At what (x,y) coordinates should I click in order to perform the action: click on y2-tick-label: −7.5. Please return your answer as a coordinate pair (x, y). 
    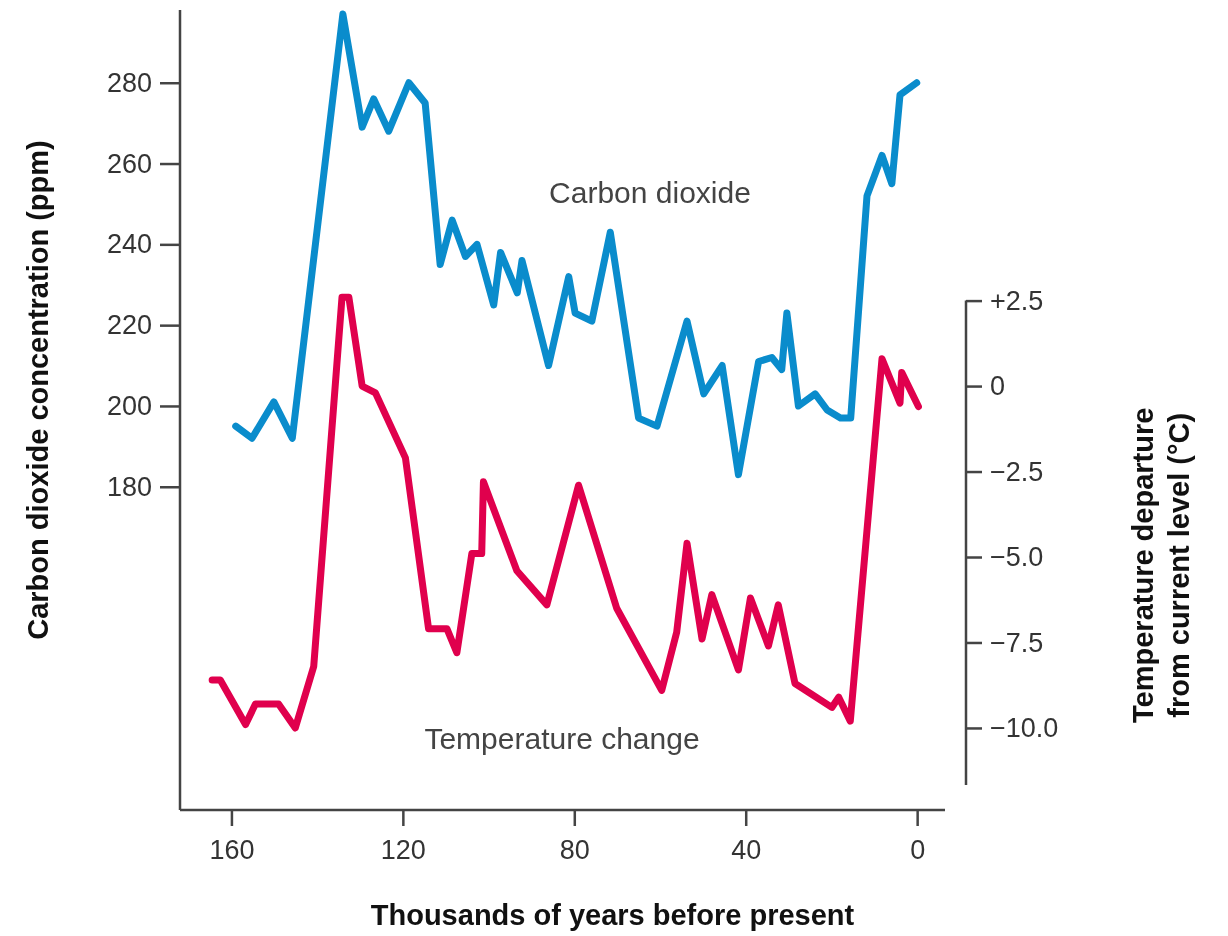
    Looking at the image, I should click on (1017, 642).